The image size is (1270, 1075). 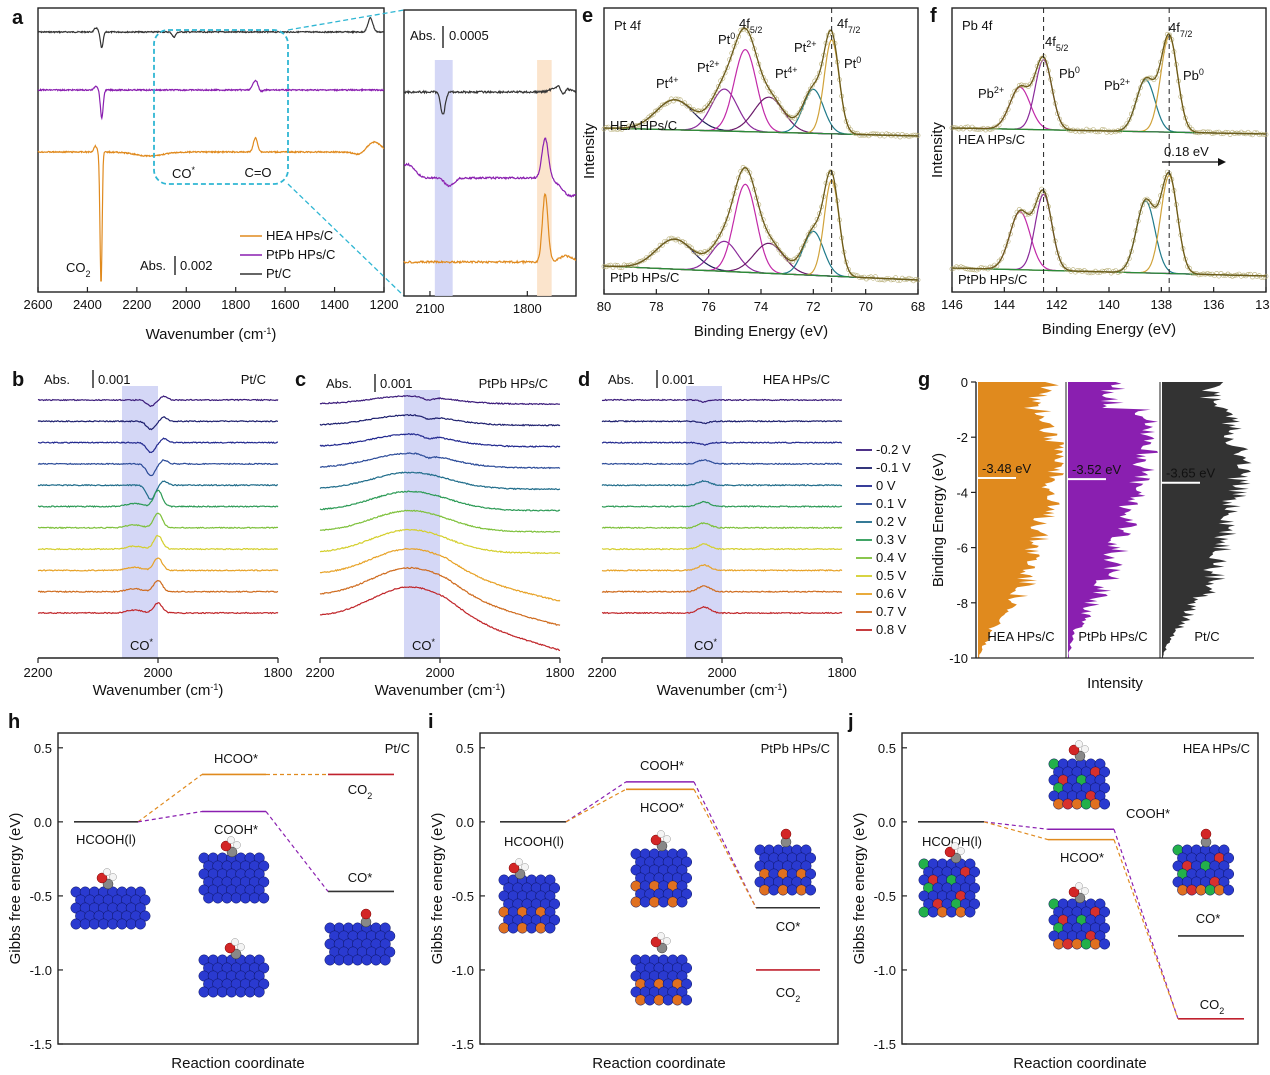 What do you see at coordinates (346, 20) in the screenshot?
I see `panel-a-callout-line` at bounding box center [346, 20].